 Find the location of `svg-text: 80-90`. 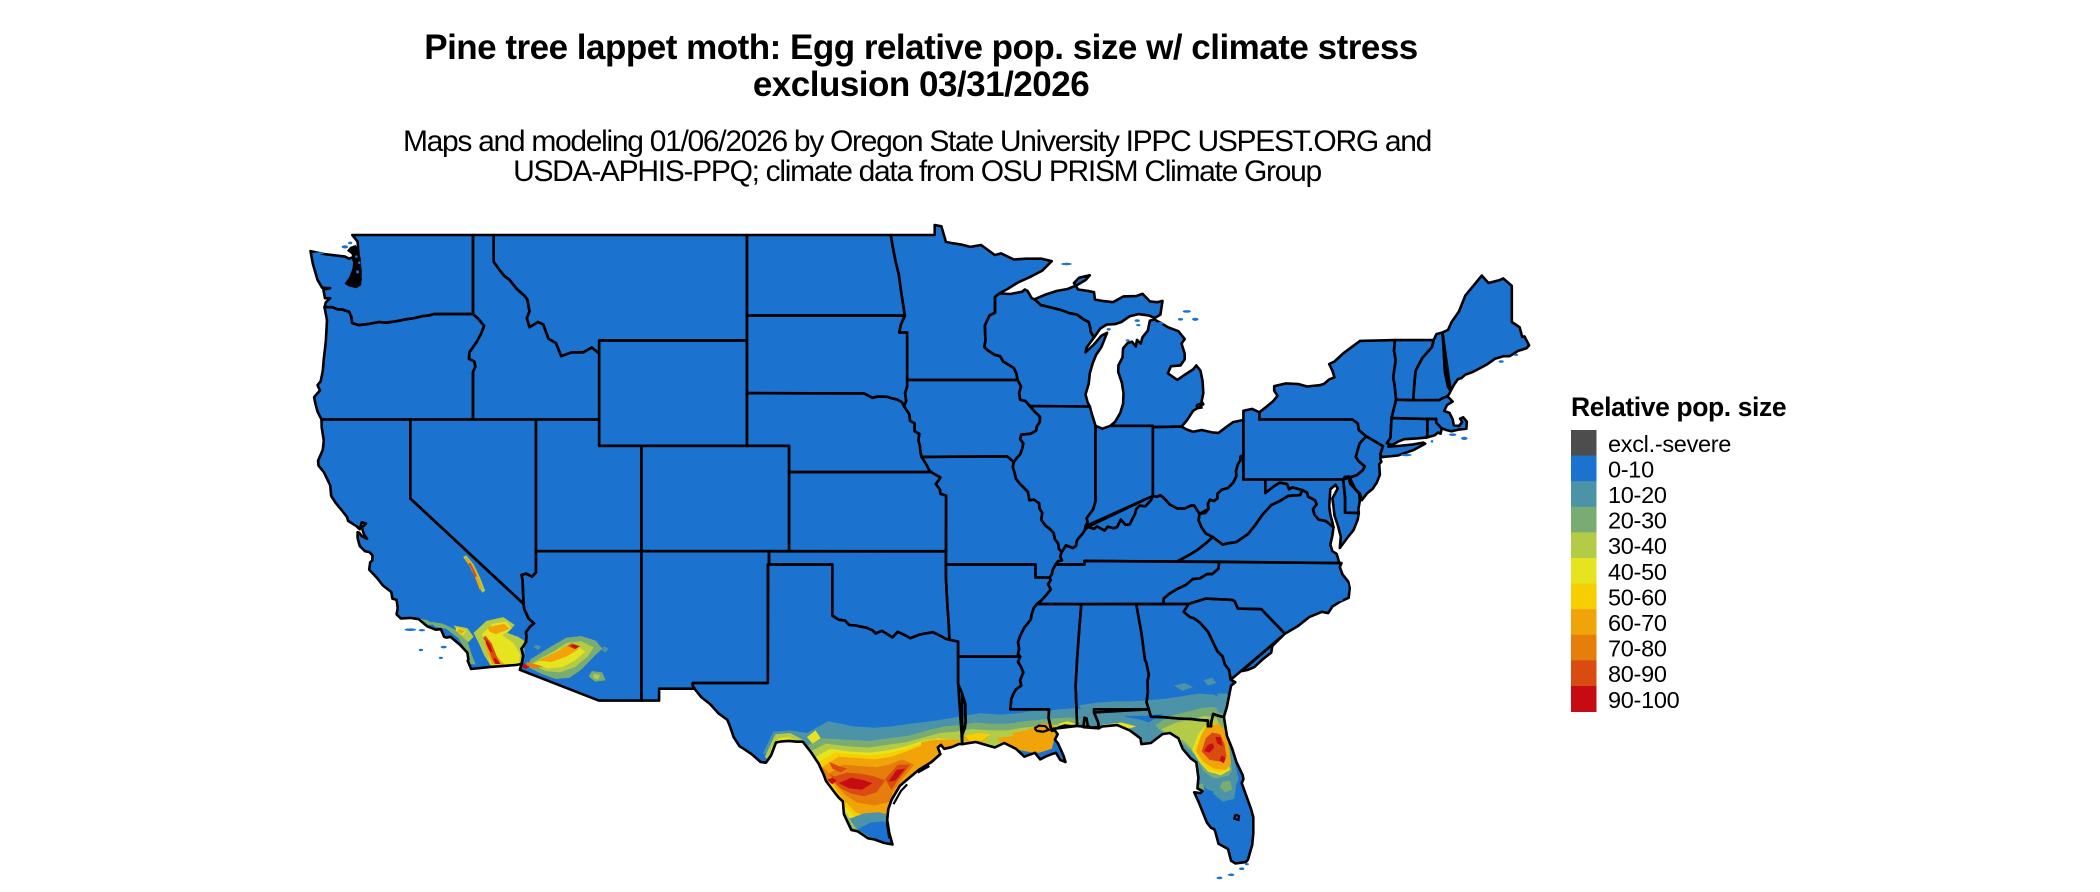

svg-text: 80-90 is located at coordinates (1637, 674).